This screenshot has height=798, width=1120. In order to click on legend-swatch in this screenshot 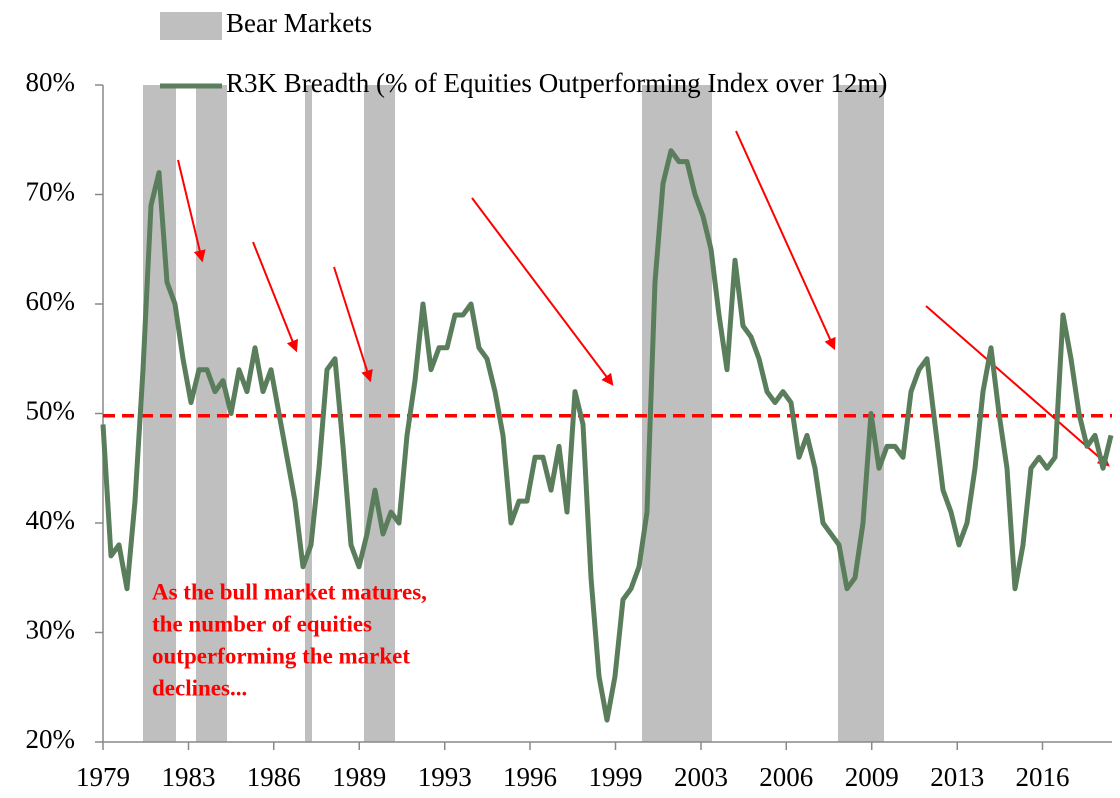, I will do `click(191, 26)`.